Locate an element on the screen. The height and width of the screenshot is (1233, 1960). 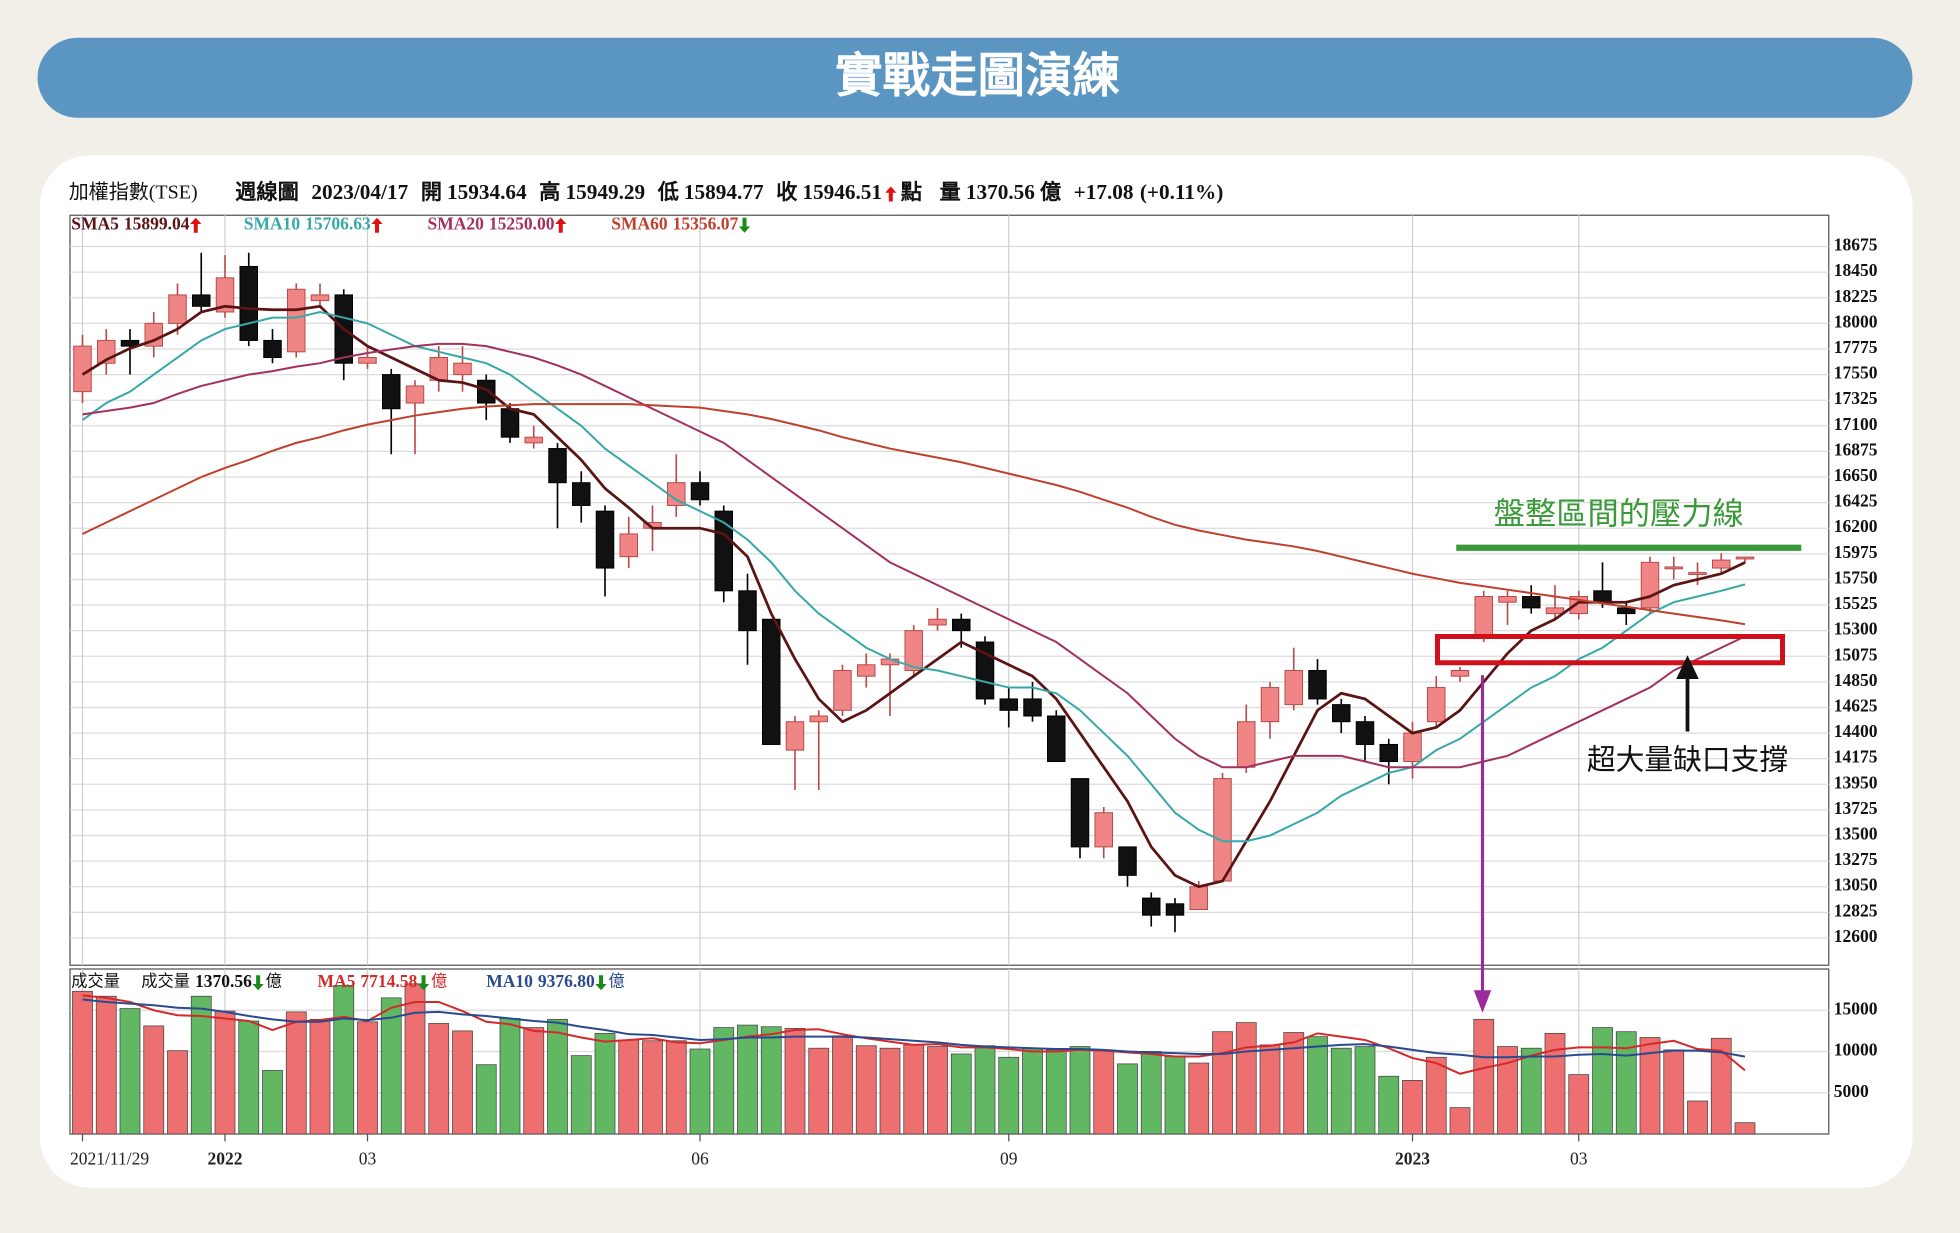
unit: 點 is located at coordinates (911, 192).